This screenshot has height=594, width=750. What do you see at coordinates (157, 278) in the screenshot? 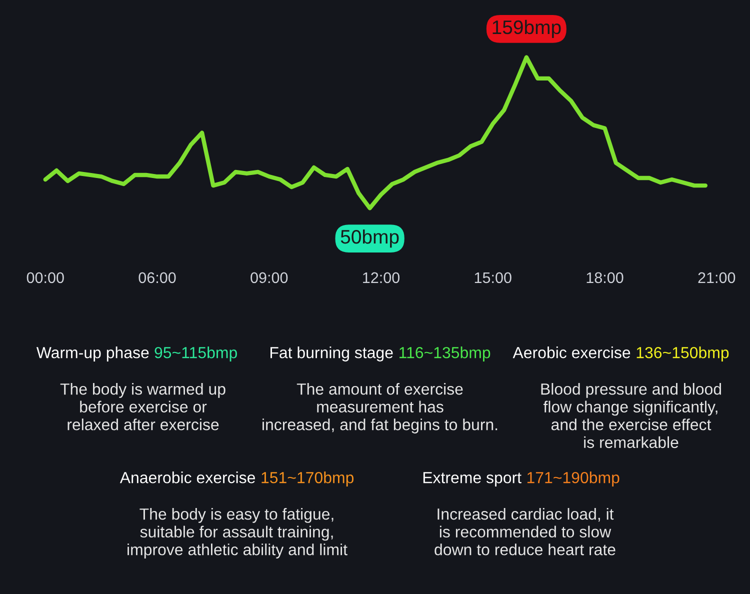
I see `x-tick-label: 06:00` at bounding box center [157, 278].